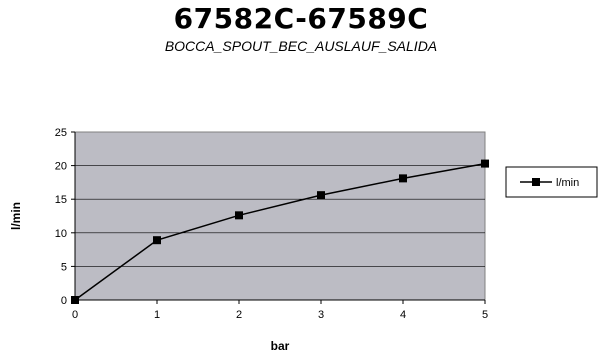 The height and width of the screenshot is (355, 602). What do you see at coordinates (61, 234) in the screenshot?
I see `y-tick-label: 10` at bounding box center [61, 234].